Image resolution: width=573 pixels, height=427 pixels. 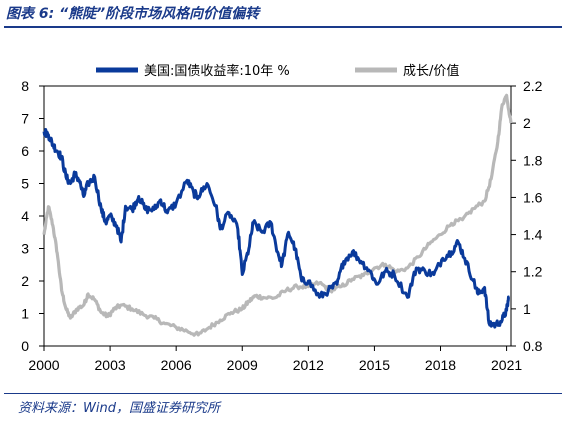 I want to click on right-tick-label: 1, so click(x=527, y=309).